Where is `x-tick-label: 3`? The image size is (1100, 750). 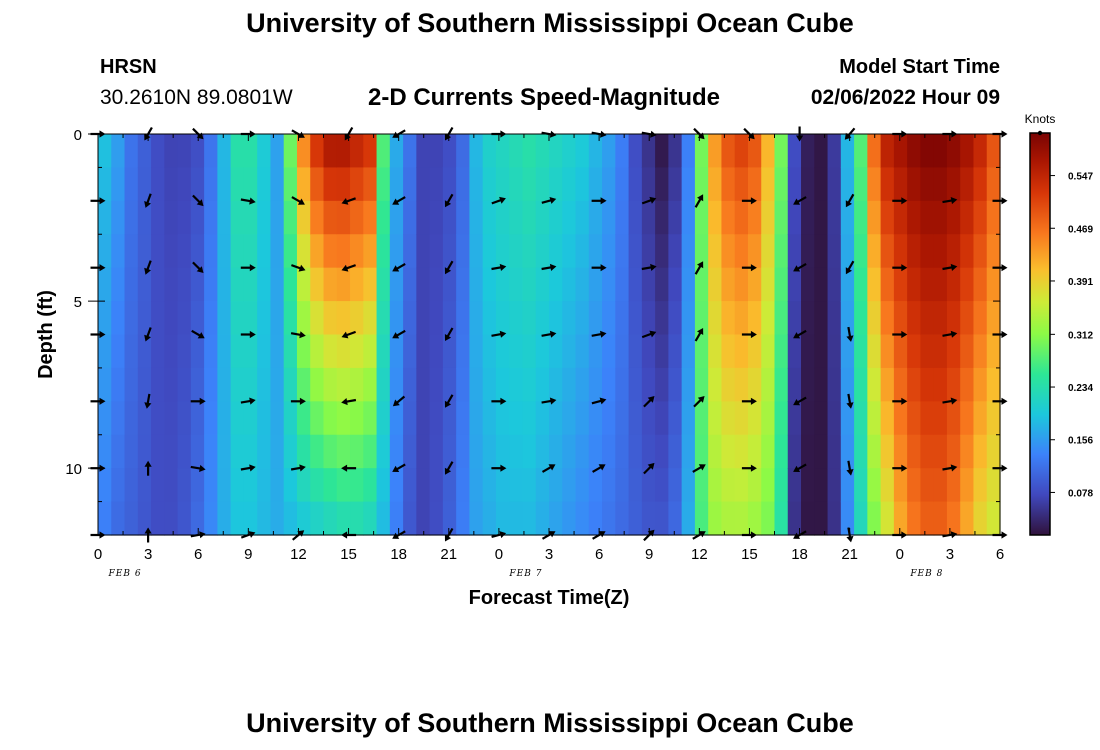 x-tick-label: 3 is located at coordinates (148, 554).